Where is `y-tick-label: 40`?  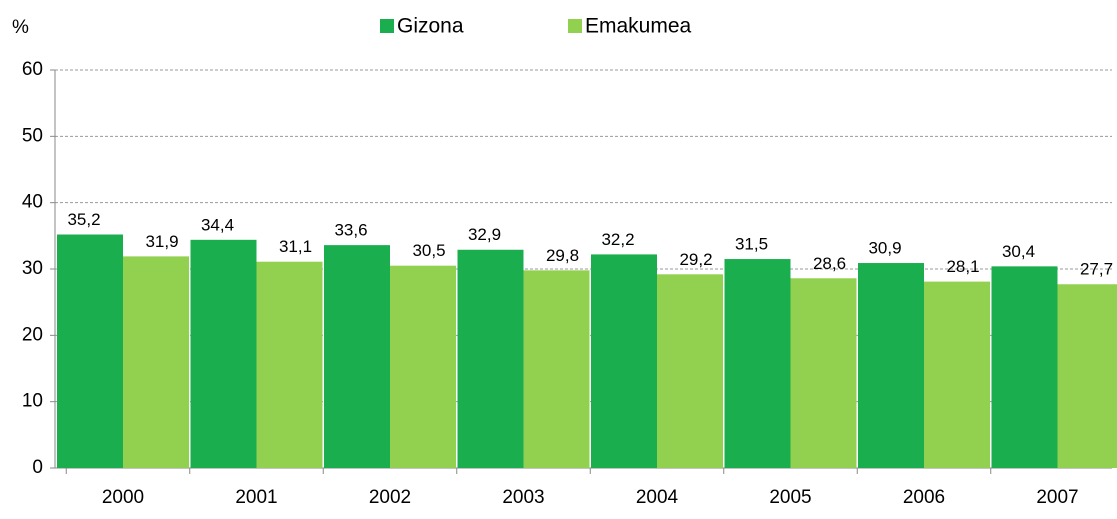 y-tick-label: 40 is located at coordinates (32, 202).